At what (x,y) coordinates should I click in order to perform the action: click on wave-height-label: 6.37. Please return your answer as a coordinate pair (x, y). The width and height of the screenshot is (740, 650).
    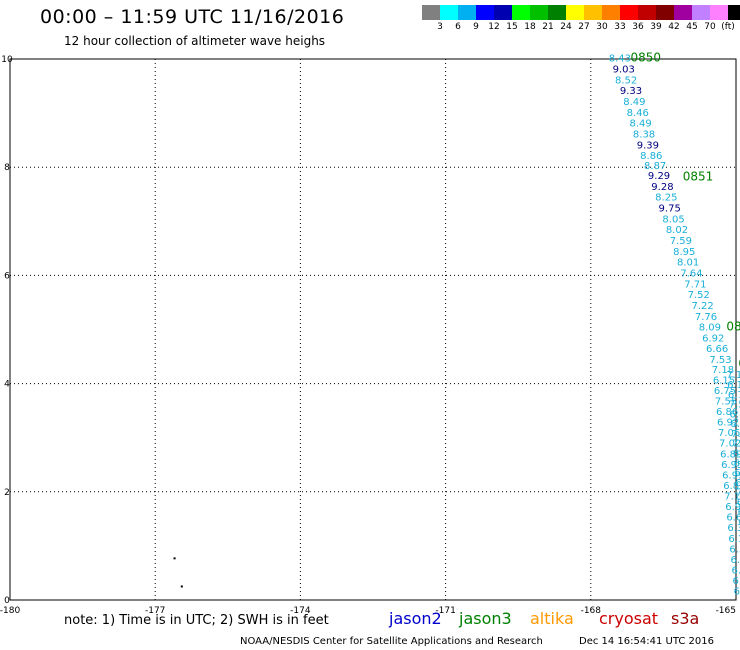
    Looking at the image, I should click on (737, 592).